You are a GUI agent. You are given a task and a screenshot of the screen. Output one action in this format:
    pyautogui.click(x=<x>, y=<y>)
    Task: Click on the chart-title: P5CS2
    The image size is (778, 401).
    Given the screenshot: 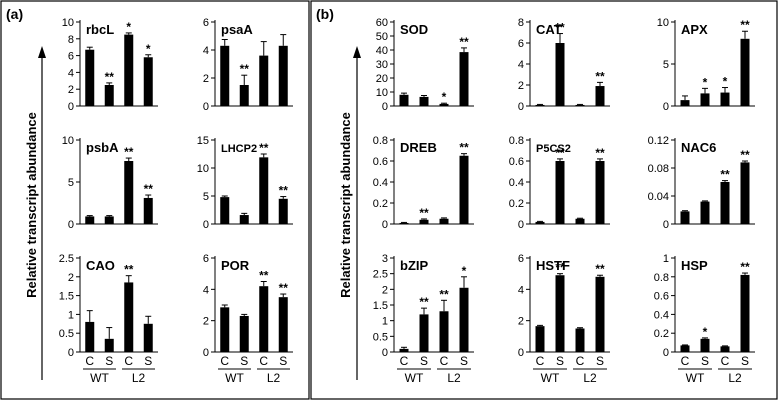 What is the action you would take?
    pyautogui.click(x=553, y=149)
    